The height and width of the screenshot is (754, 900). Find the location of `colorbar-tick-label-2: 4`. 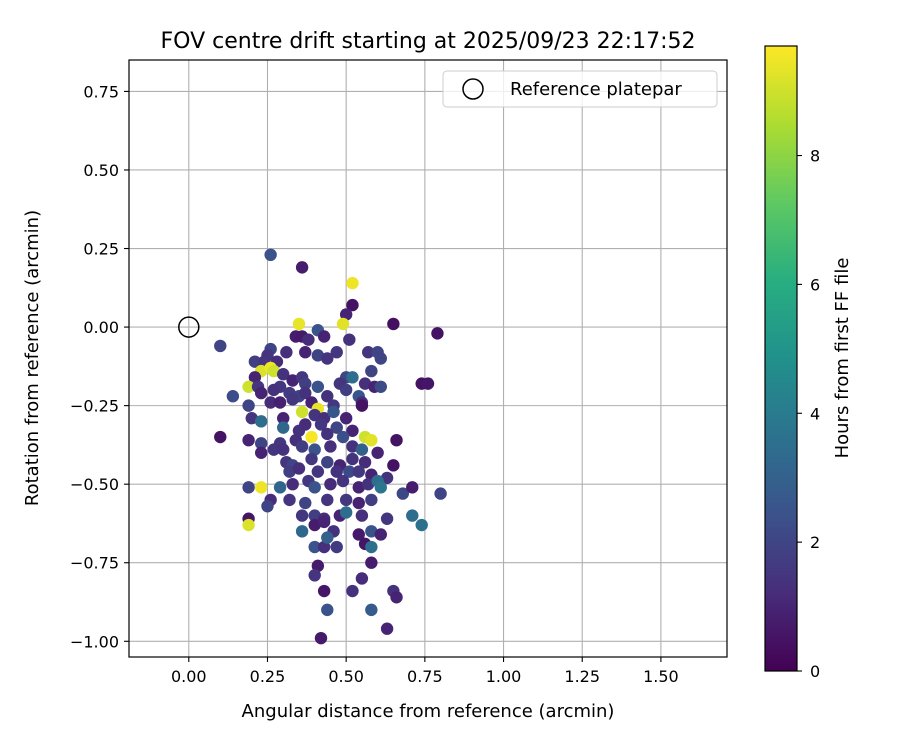

colorbar-tick-label-2: 4 is located at coordinates (815, 413).